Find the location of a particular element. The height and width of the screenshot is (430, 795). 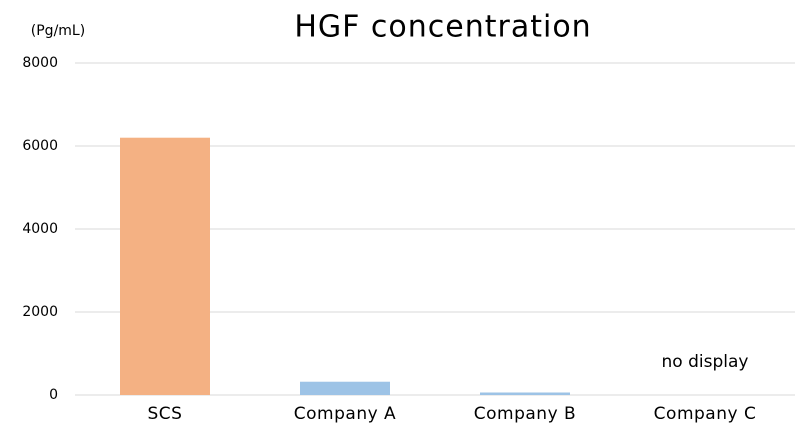

y-tick-label: 6000 is located at coordinates (40, 146).